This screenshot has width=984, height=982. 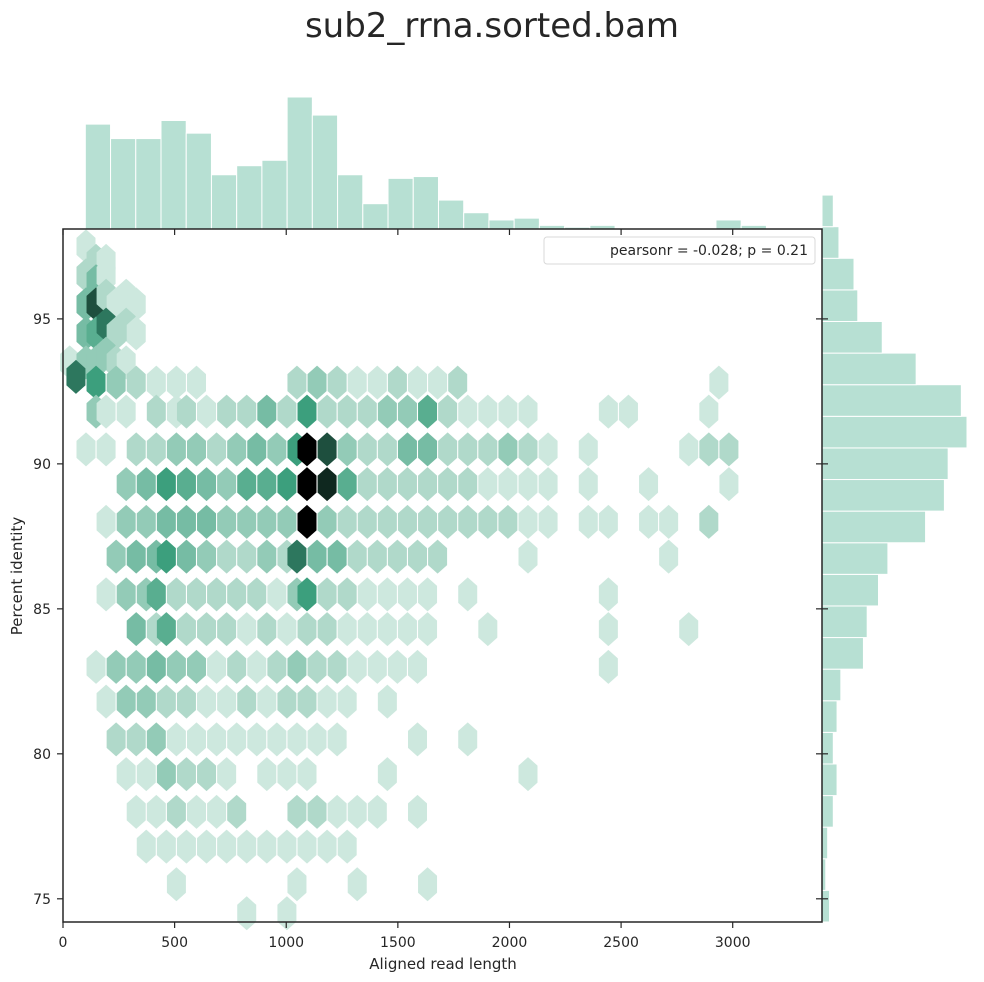 I want to click on y-marginal-histogram, so click(x=894, y=558).